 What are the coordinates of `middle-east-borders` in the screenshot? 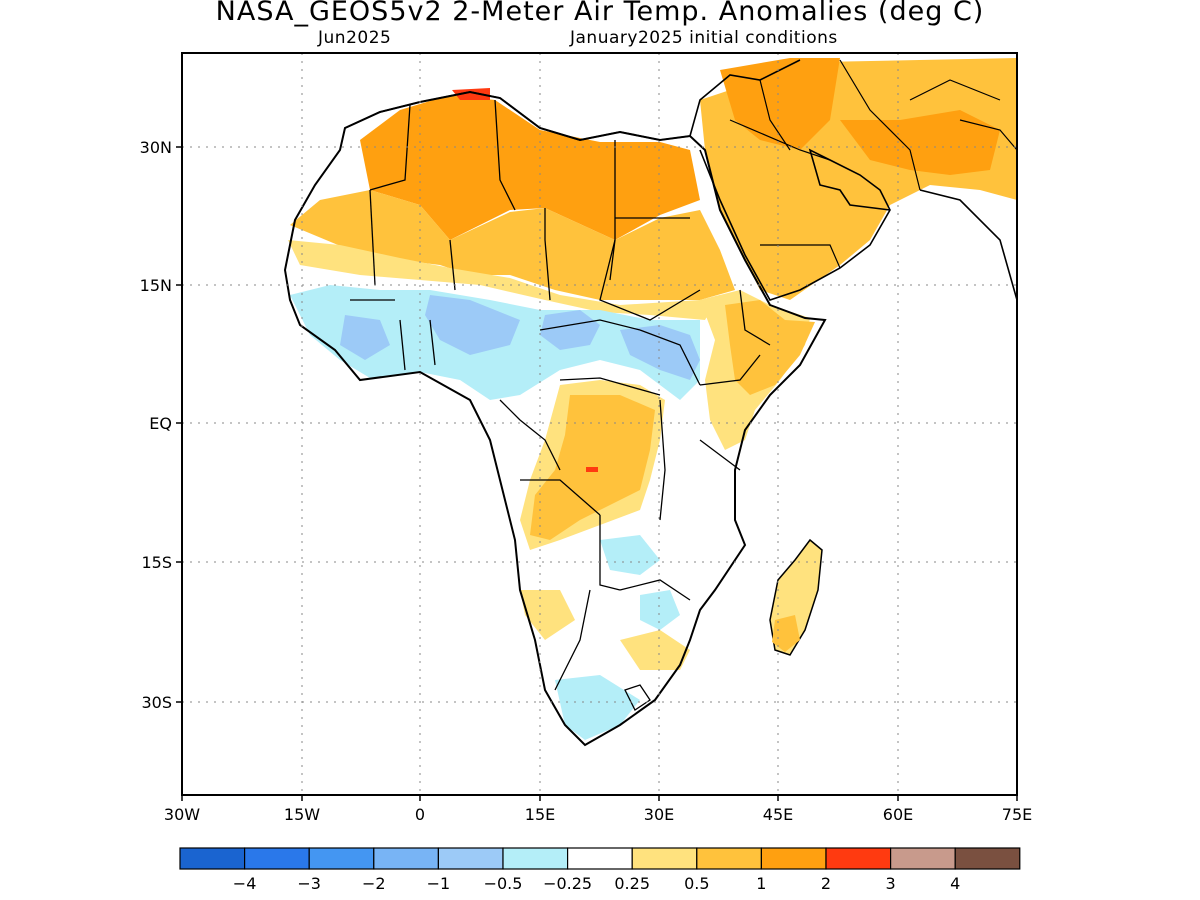 It's located at (873, 164).